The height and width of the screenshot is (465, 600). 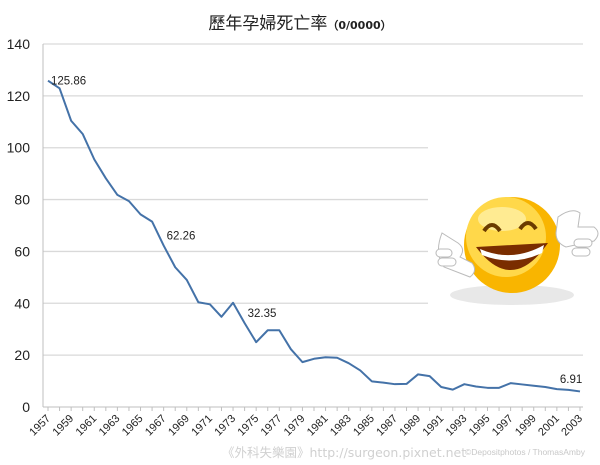 What do you see at coordinates (19, 44) in the screenshot?
I see `y-tick-label: 140` at bounding box center [19, 44].